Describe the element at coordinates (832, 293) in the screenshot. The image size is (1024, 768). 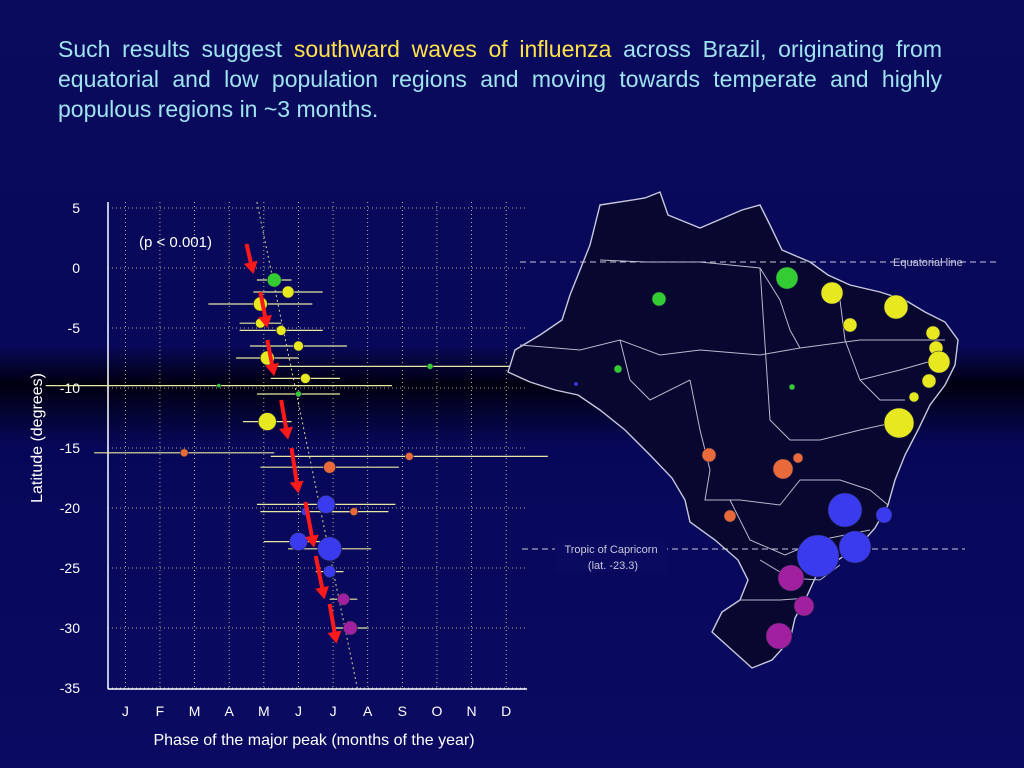
I see `maranhao-marker` at that location.